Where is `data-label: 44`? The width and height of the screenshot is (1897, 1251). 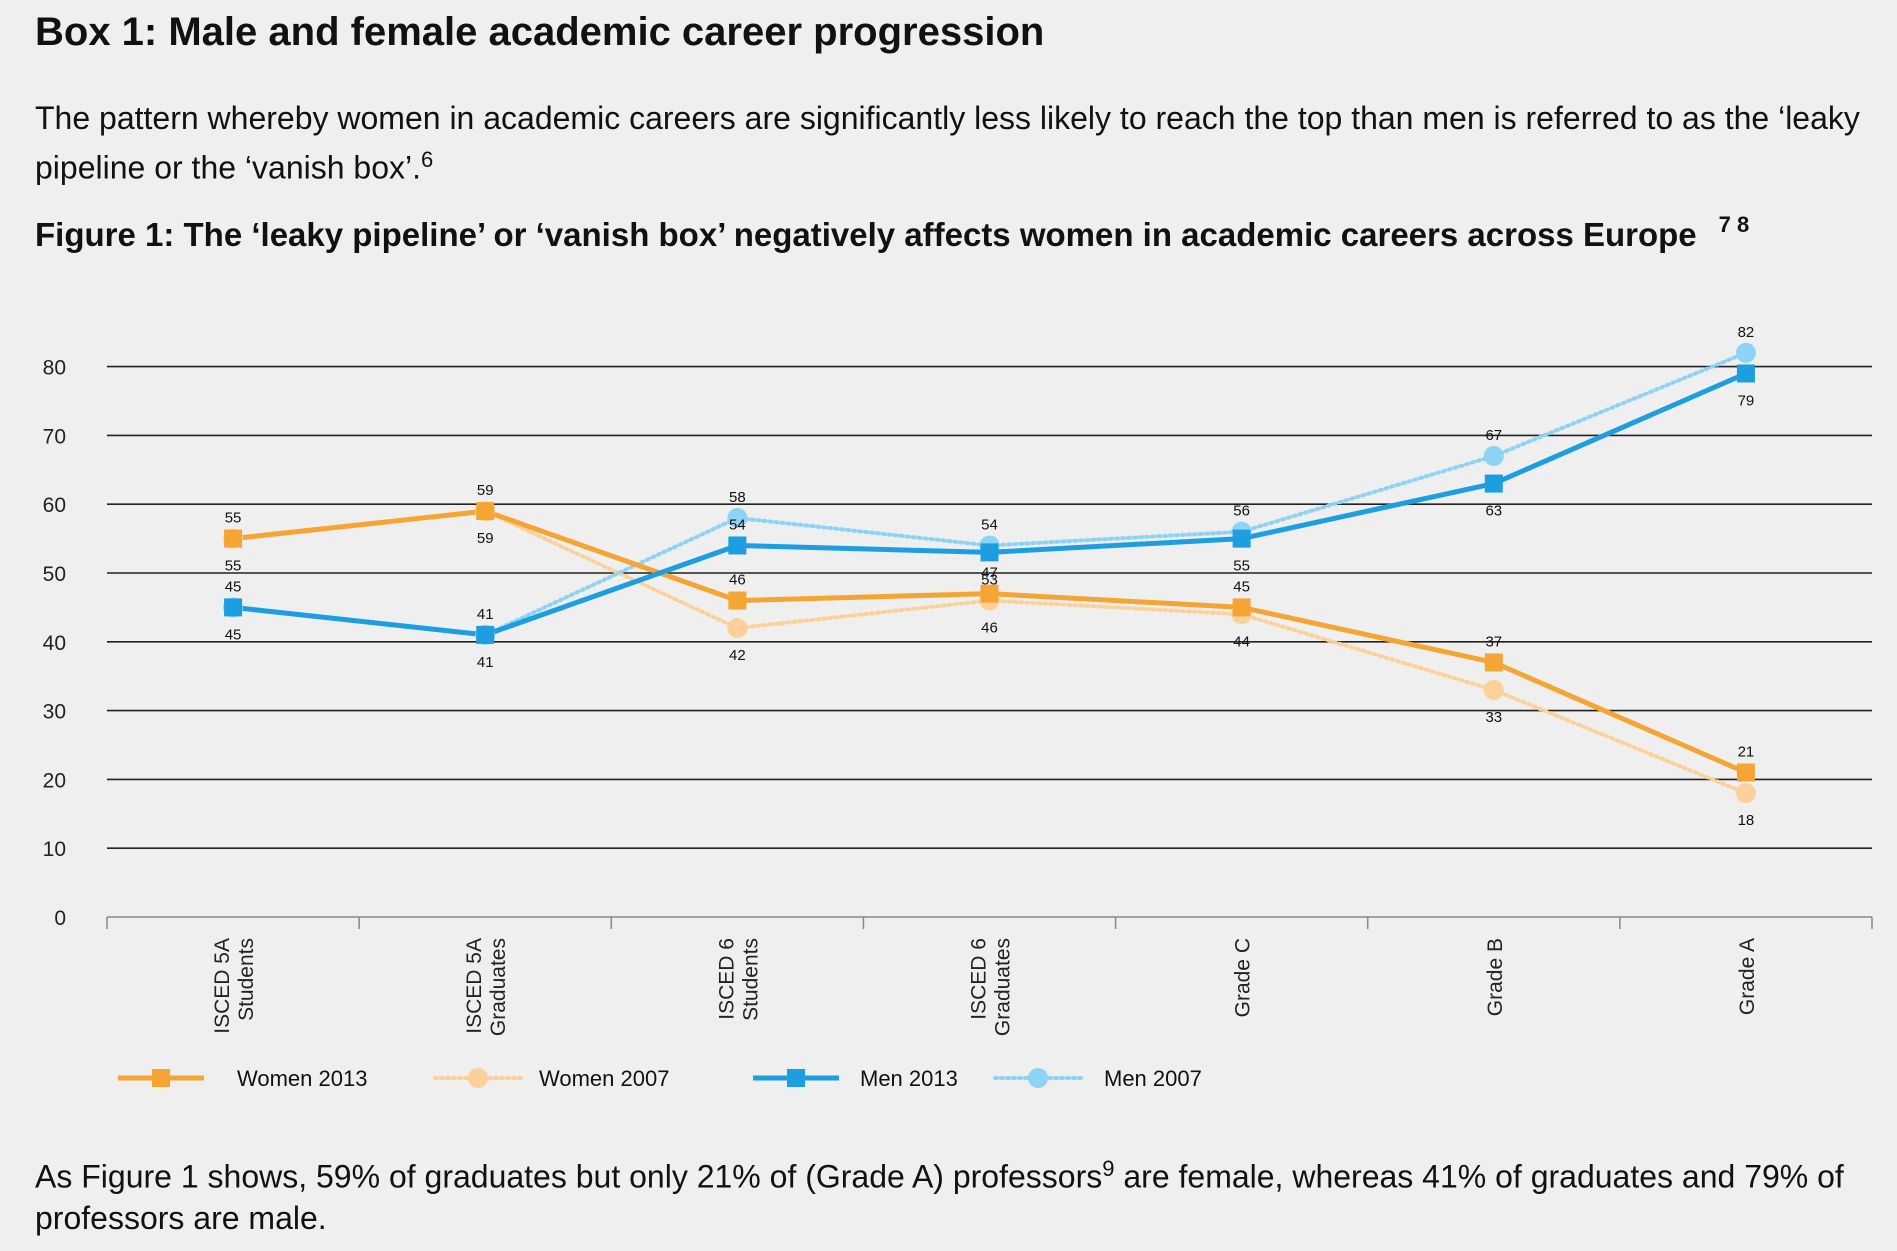
data-label: 44 is located at coordinates (1241, 641).